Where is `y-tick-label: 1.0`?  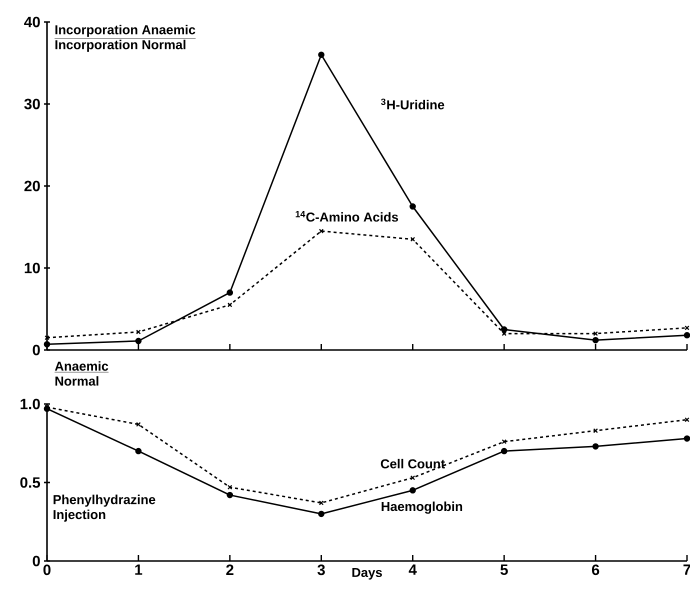
y-tick-label: 1.0 is located at coordinates (30, 404).